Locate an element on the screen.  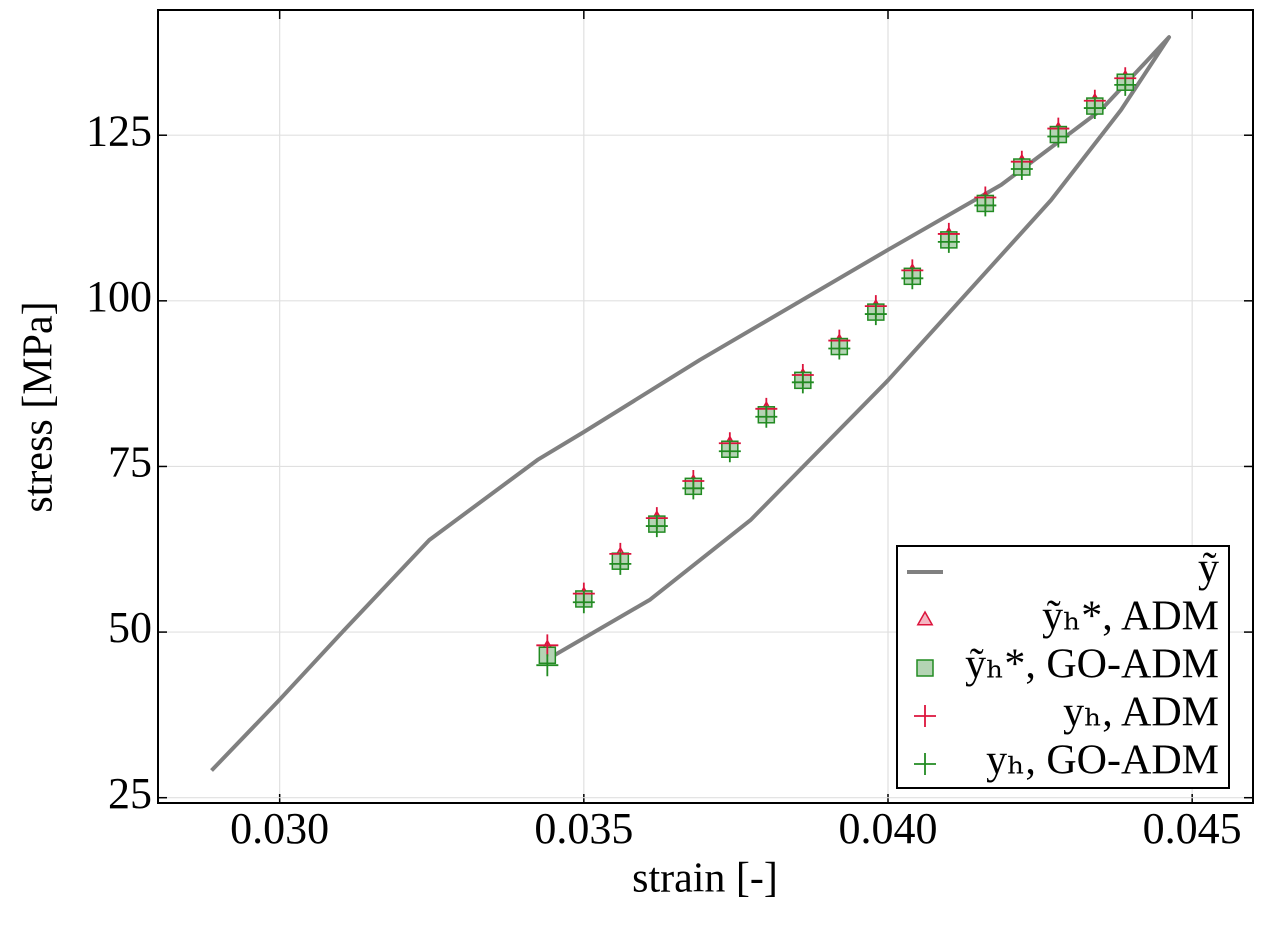
x-tick-label: 0.035 is located at coordinates (583, 828).